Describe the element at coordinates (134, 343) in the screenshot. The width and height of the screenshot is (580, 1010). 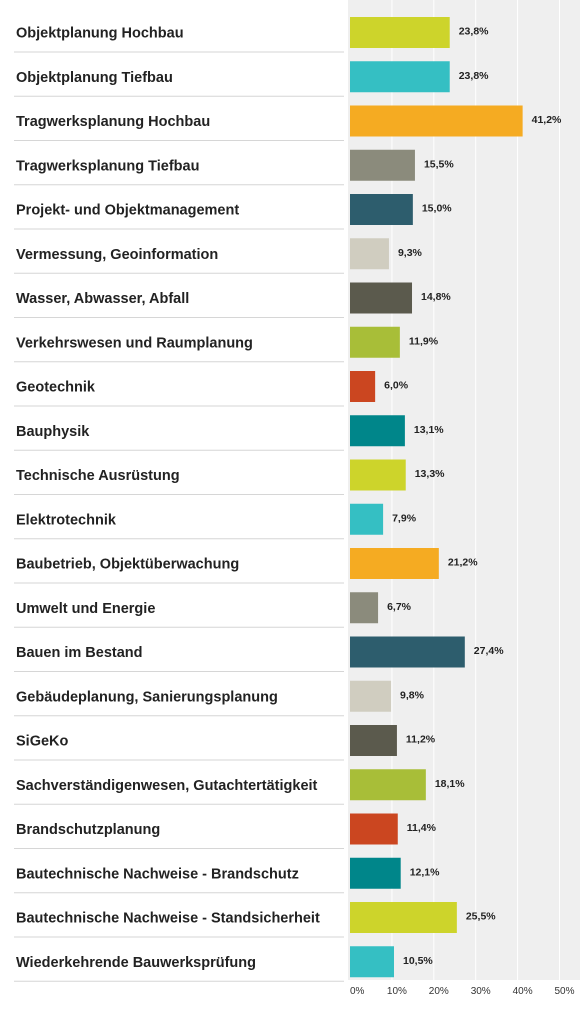
I see `category-label: Verkehrswesen und Raumplanung` at that location.